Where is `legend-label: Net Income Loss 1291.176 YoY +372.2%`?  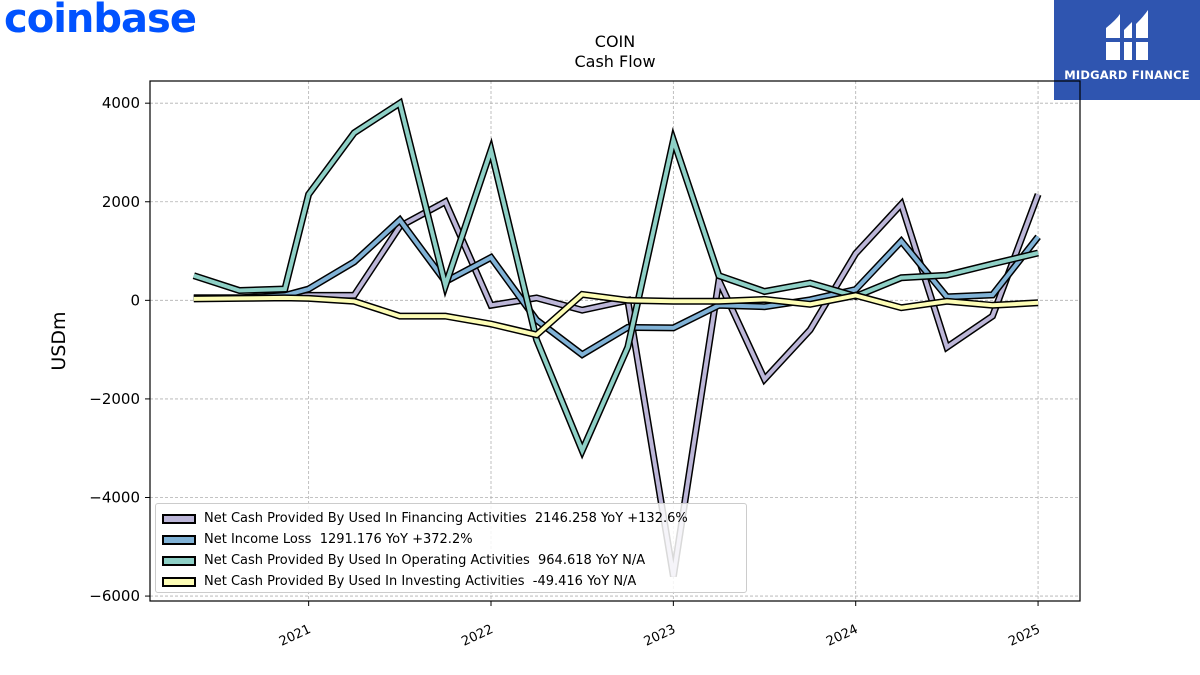
legend-label: Net Income Loss 1291.176 YoY +372.2% is located at coordinates (338, 539).